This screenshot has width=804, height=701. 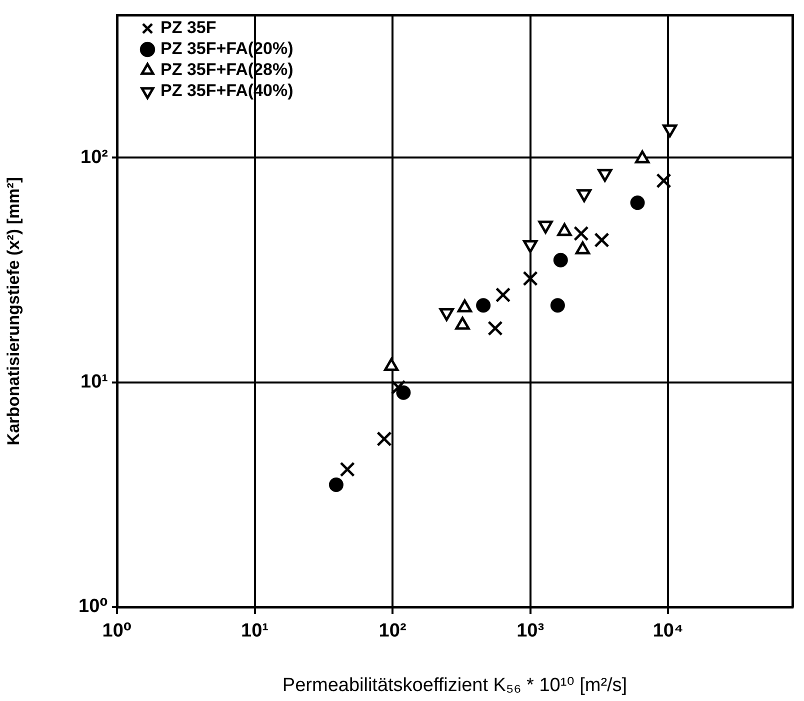 What do you see at coordinates (94, 382) in the screenshot?
I see `y-tick-label: 10¹` at bounding box center [94, 382].